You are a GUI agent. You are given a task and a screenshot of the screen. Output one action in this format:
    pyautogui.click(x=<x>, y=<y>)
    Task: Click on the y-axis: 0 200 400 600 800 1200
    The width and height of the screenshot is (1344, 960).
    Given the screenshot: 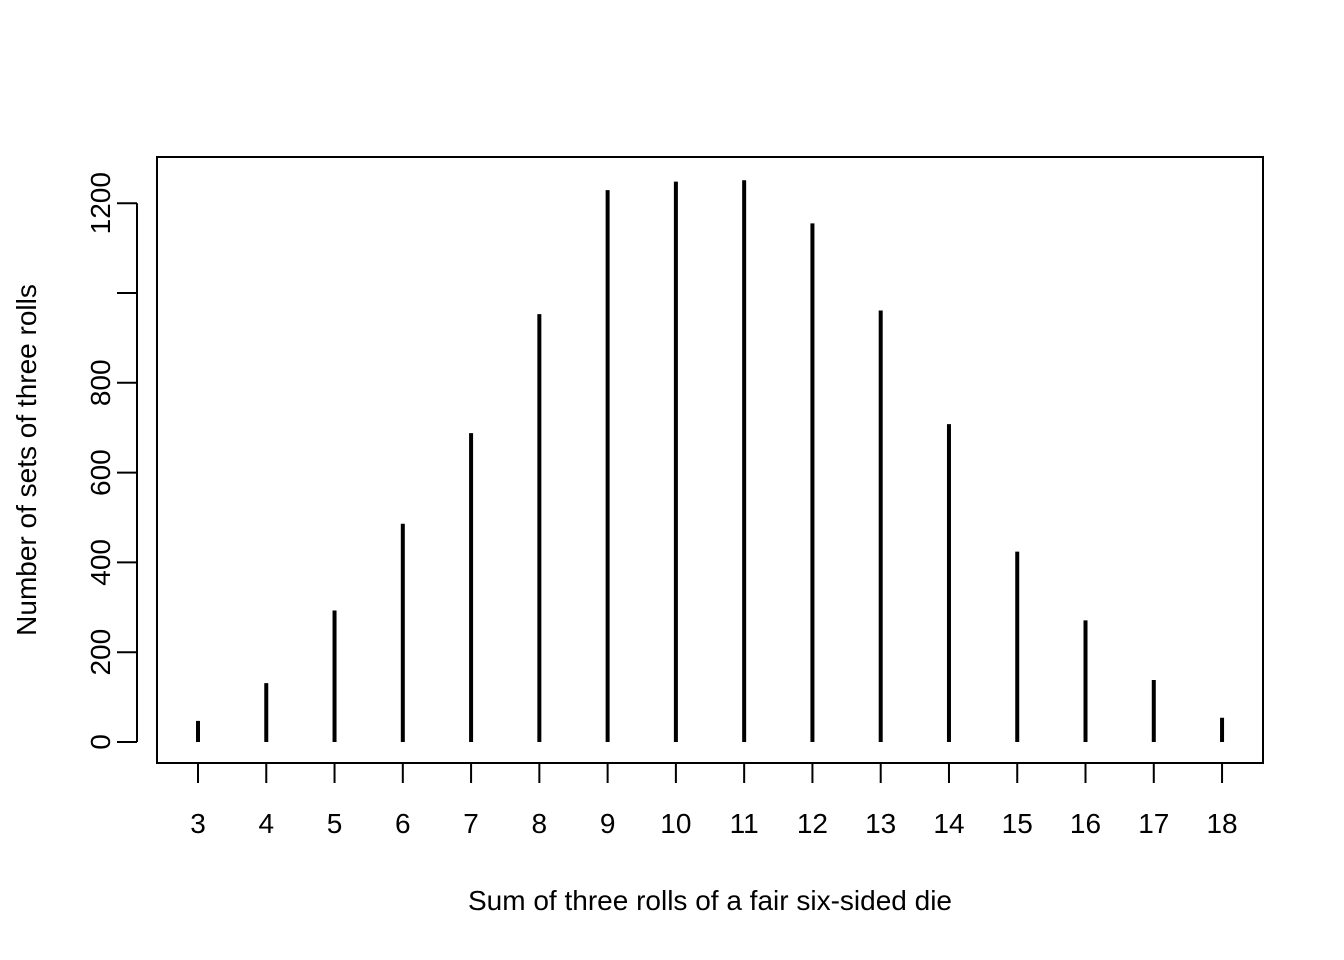 What is the action you would take?
    pyautogui.click(x=111, y=461)
    